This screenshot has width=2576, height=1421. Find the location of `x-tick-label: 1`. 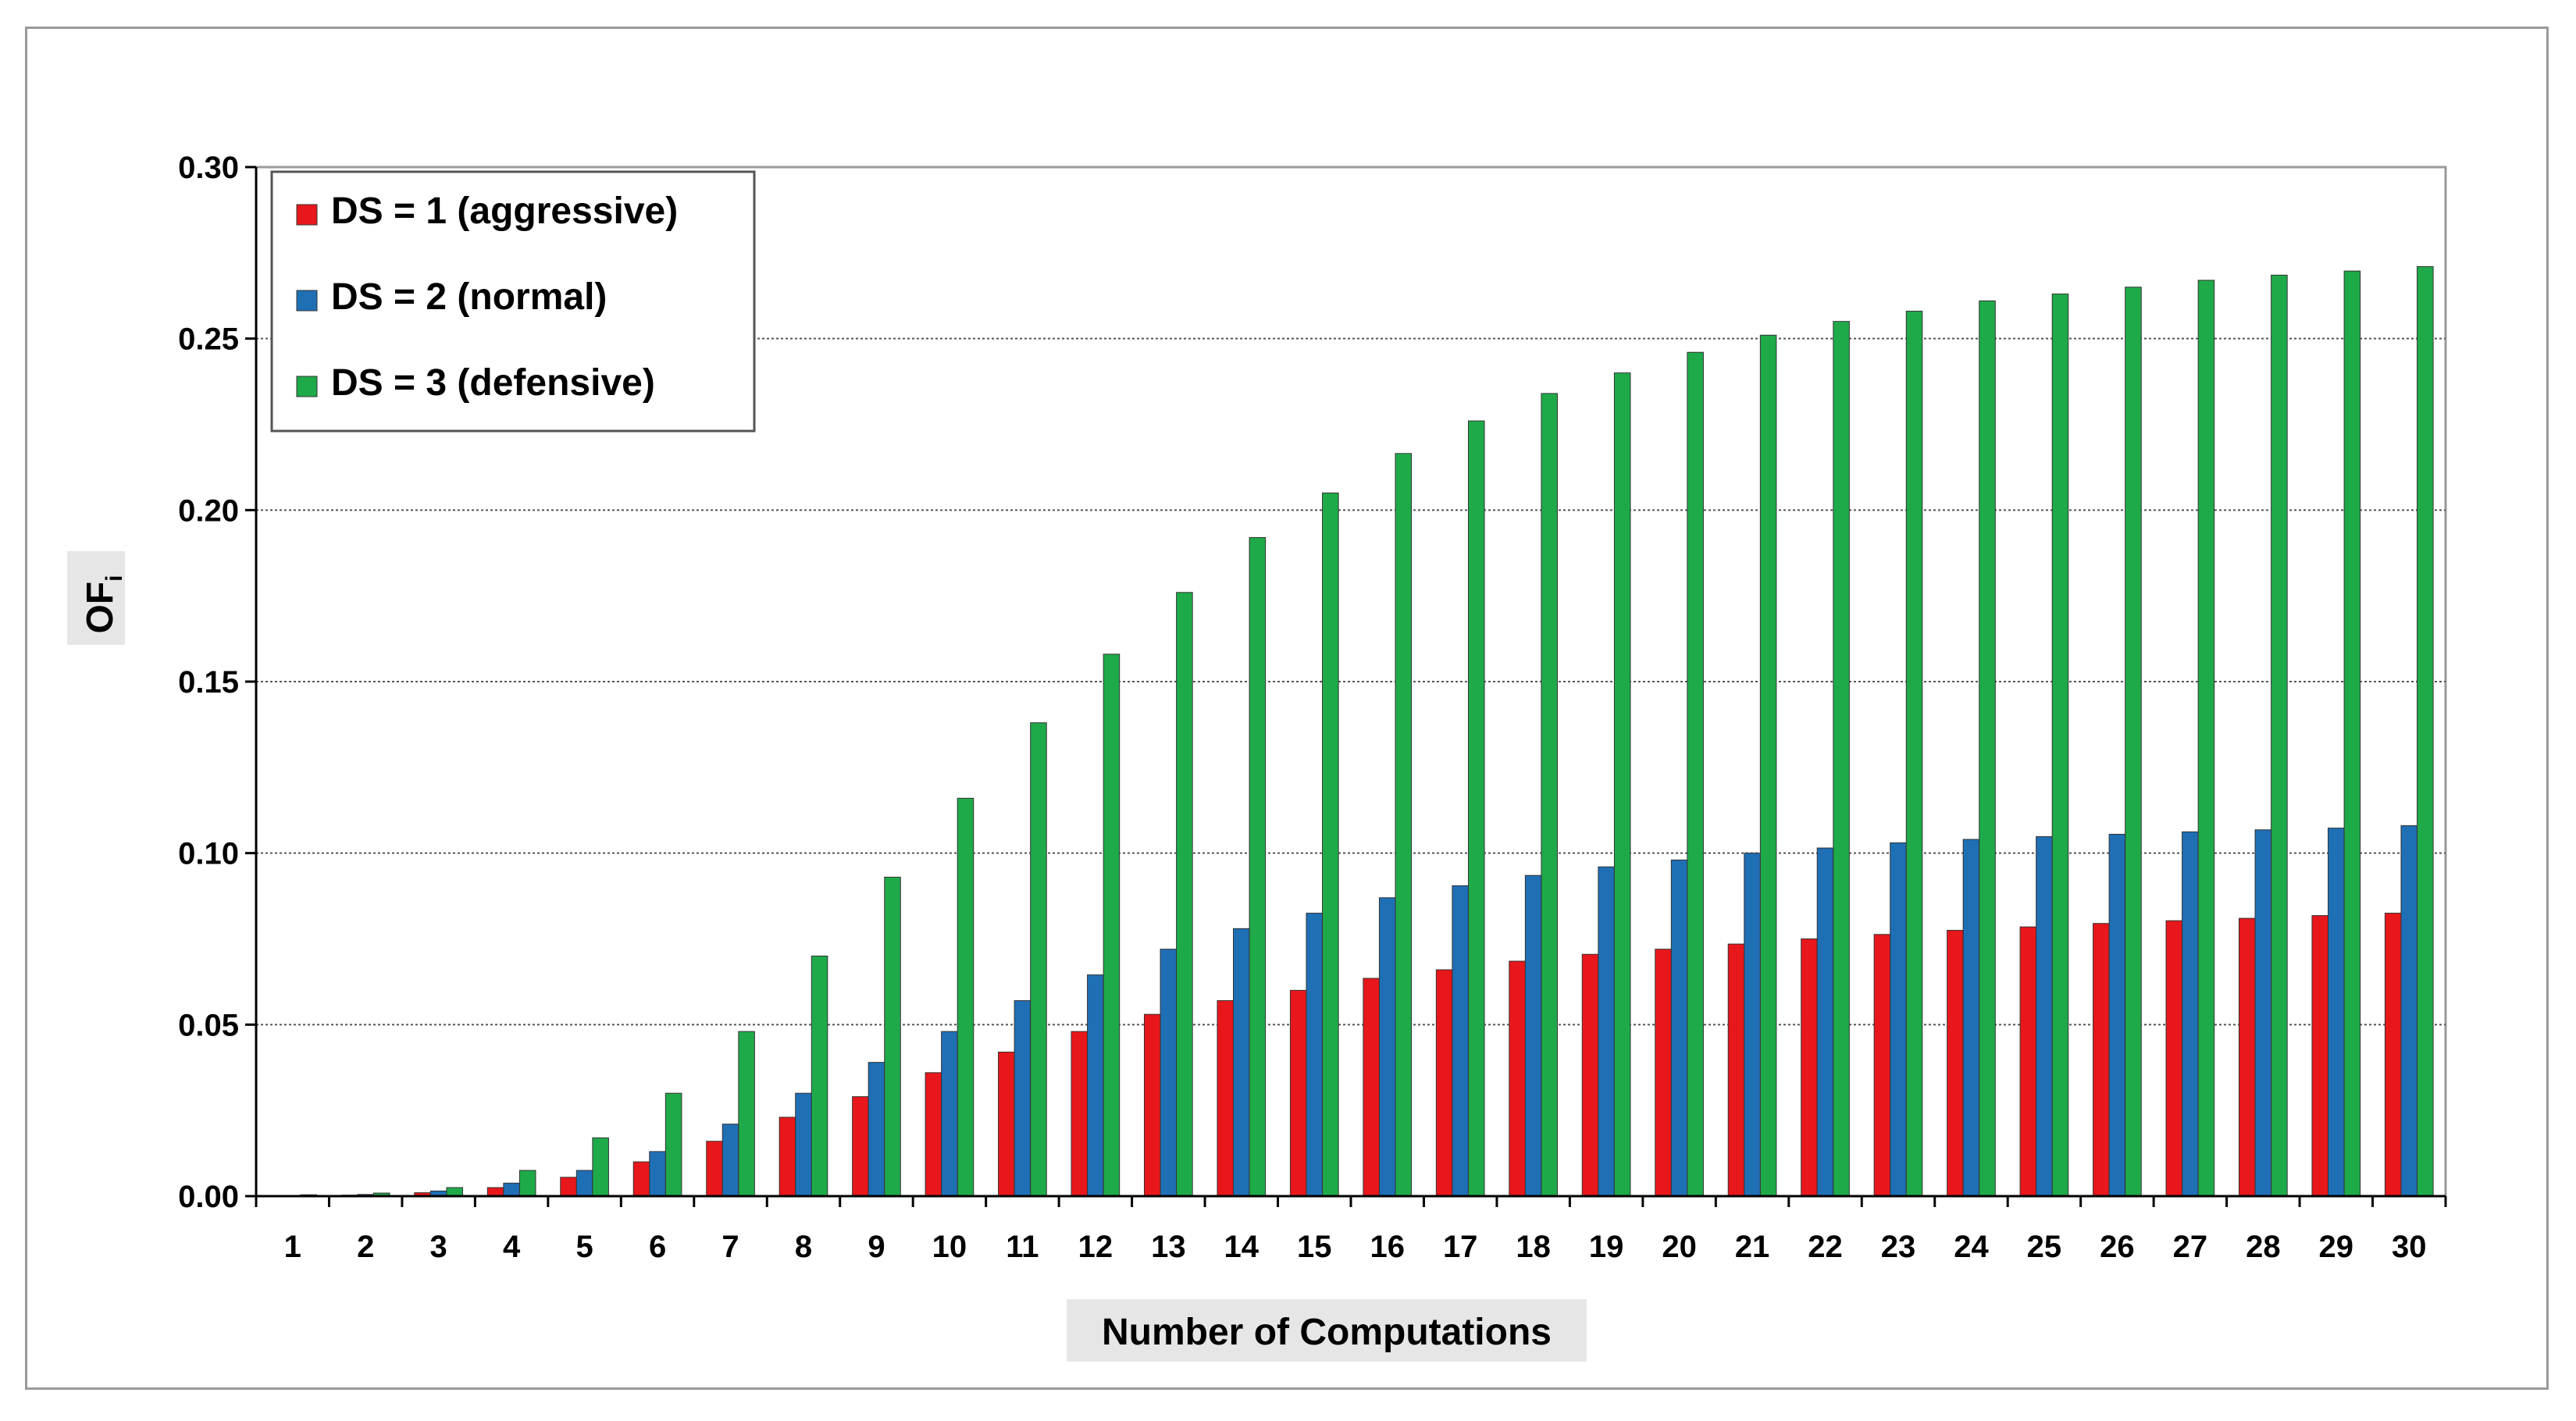

x-tick-label: 1 is located at coordinates (293, 1247).